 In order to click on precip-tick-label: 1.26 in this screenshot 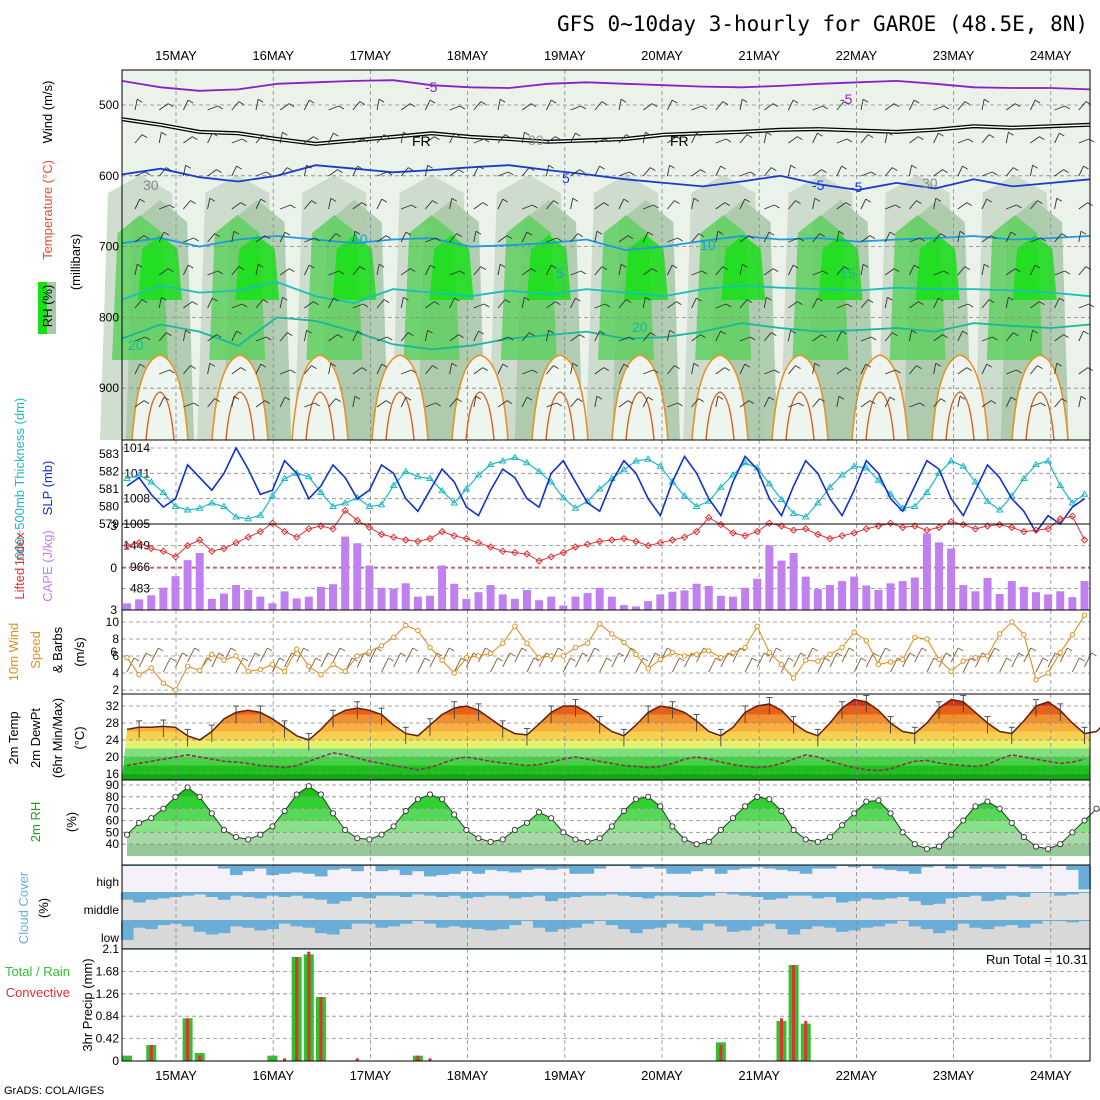, I will do `click(108, 994)`.